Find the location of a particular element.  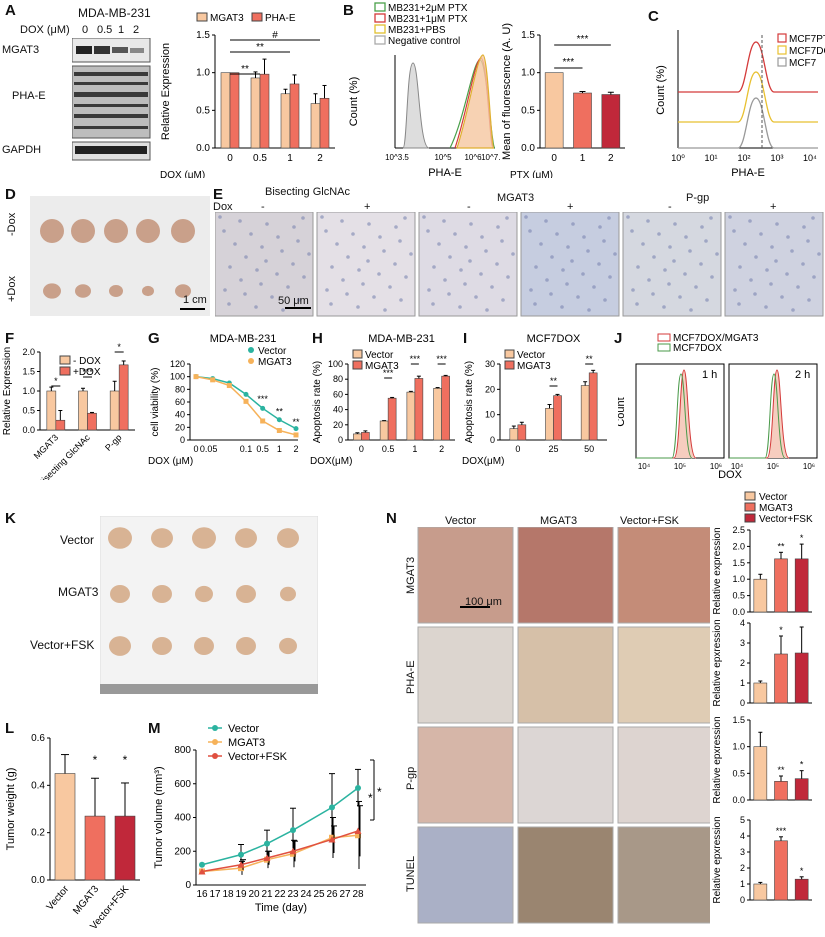

panel-label-g: G is located at coordinates (154, 338).